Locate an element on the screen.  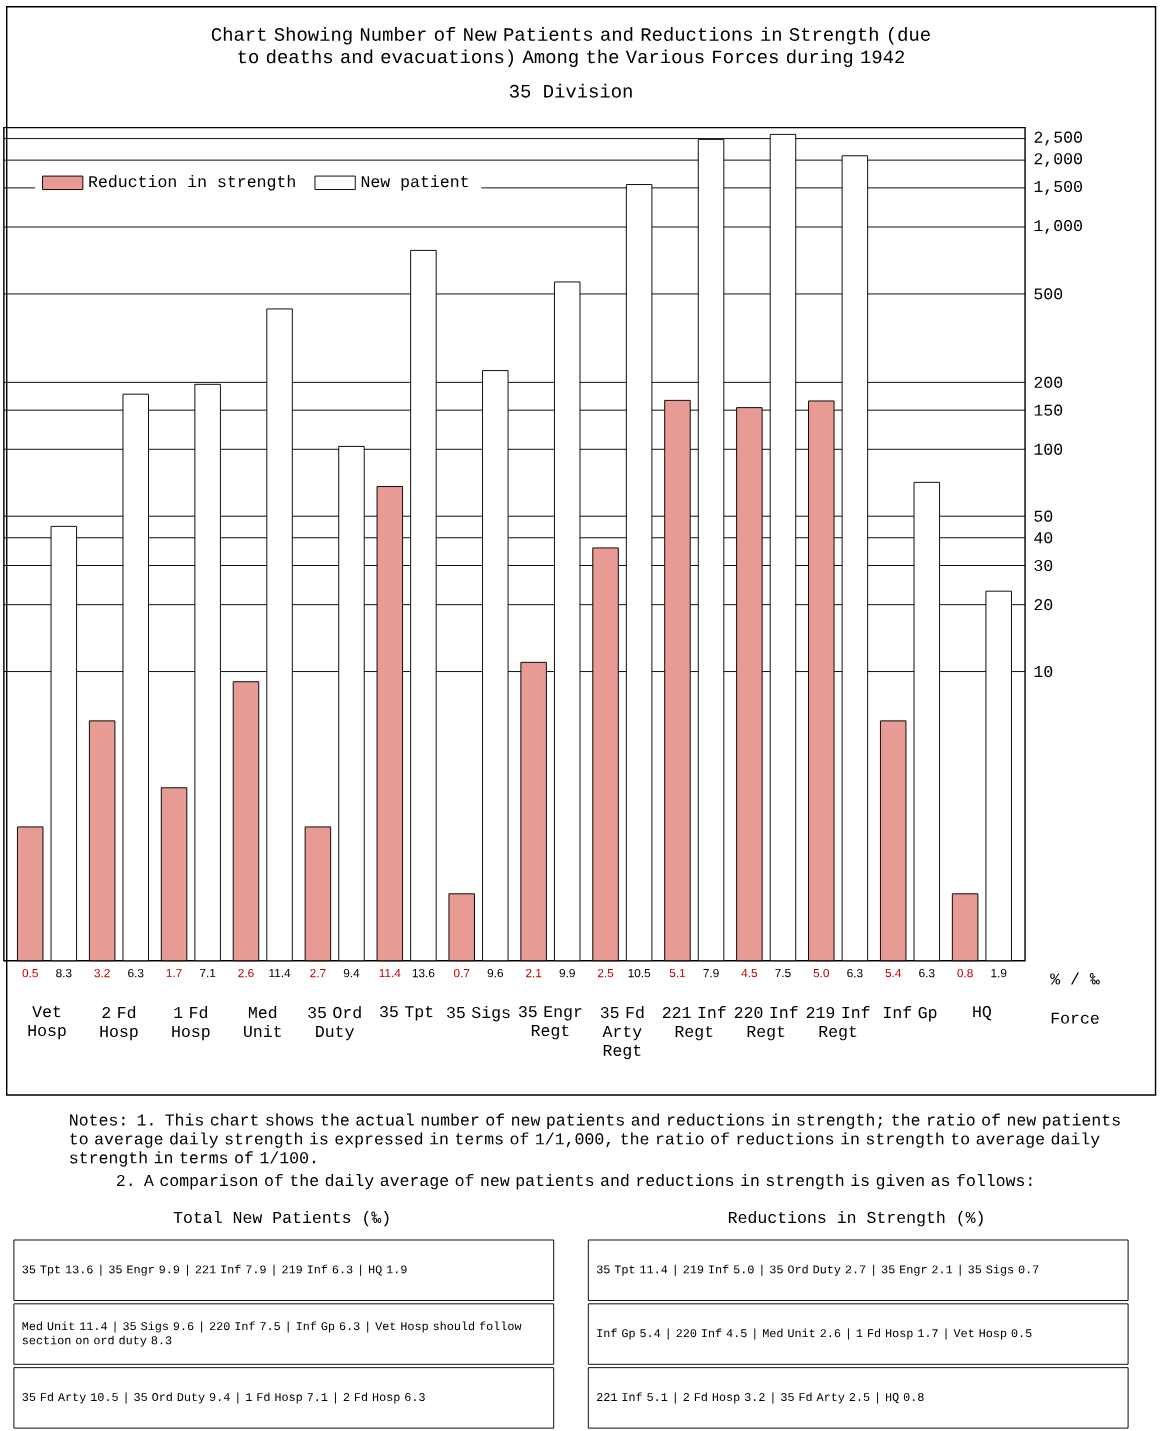
text: 2.6 is located at coordinates (246, 973).